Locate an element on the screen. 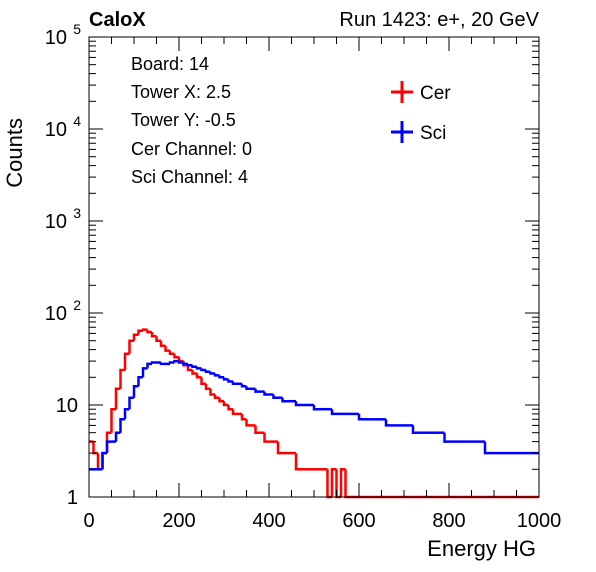  info-board: Board: 14 is located at coordinates (170, 64).